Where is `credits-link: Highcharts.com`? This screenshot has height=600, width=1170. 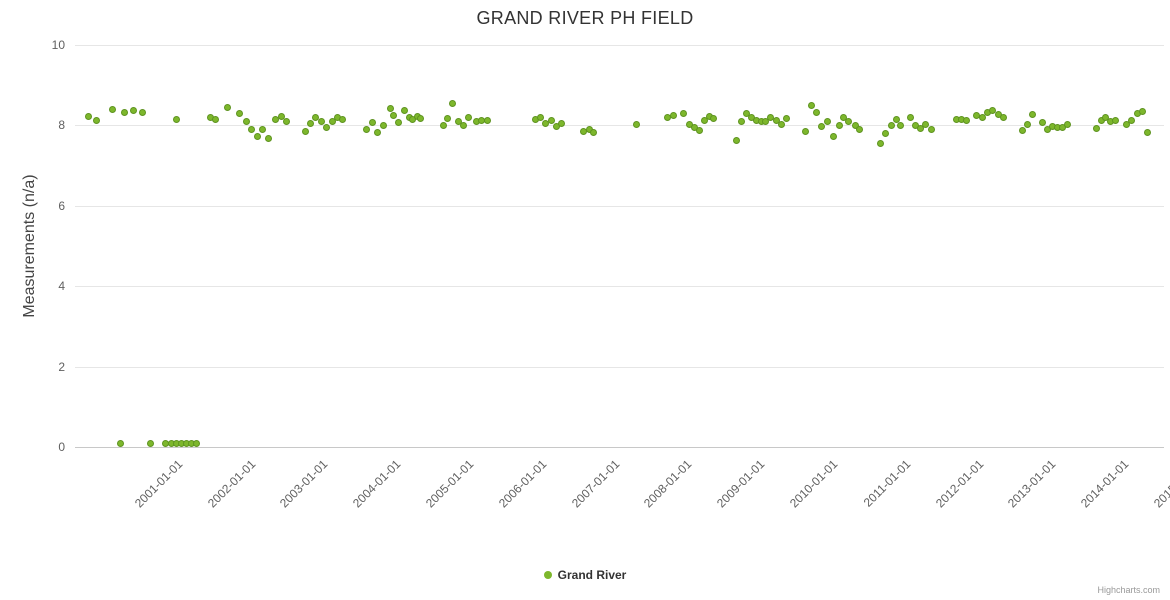 credits-link: Highcharts.com is located at coordinates (1128, 590).